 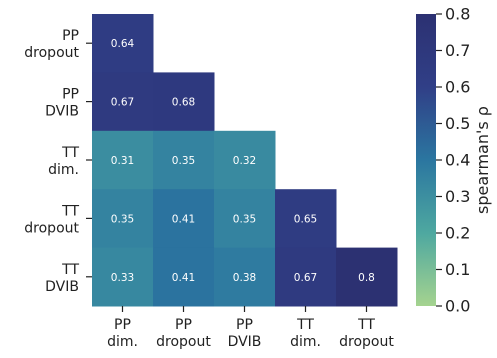 I want to click on column-label: PP dropout, so click(x=183, y=333).